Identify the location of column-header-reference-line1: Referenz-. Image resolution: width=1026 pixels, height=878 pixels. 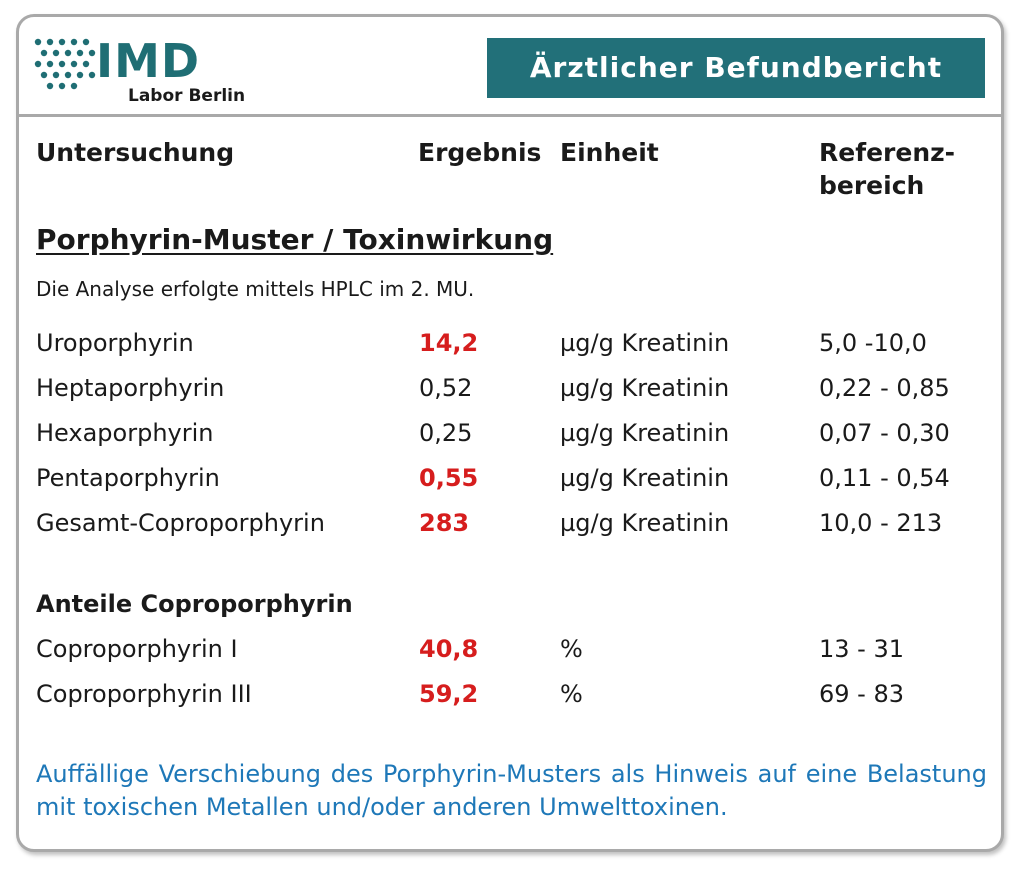
(887, 152).